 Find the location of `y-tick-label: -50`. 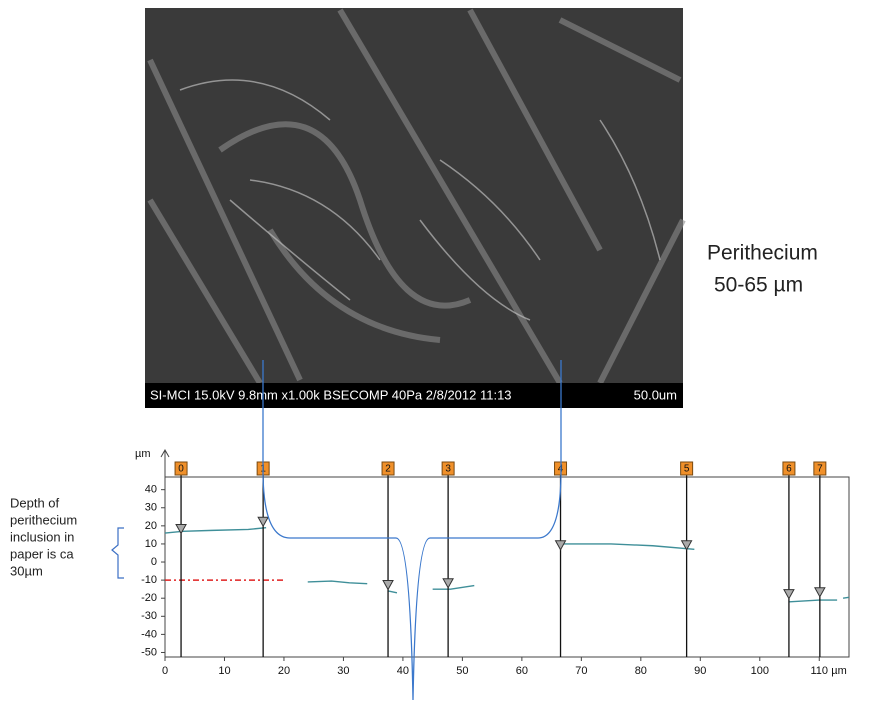

y-tick-label: -50 is located at coordinates (149, 652).